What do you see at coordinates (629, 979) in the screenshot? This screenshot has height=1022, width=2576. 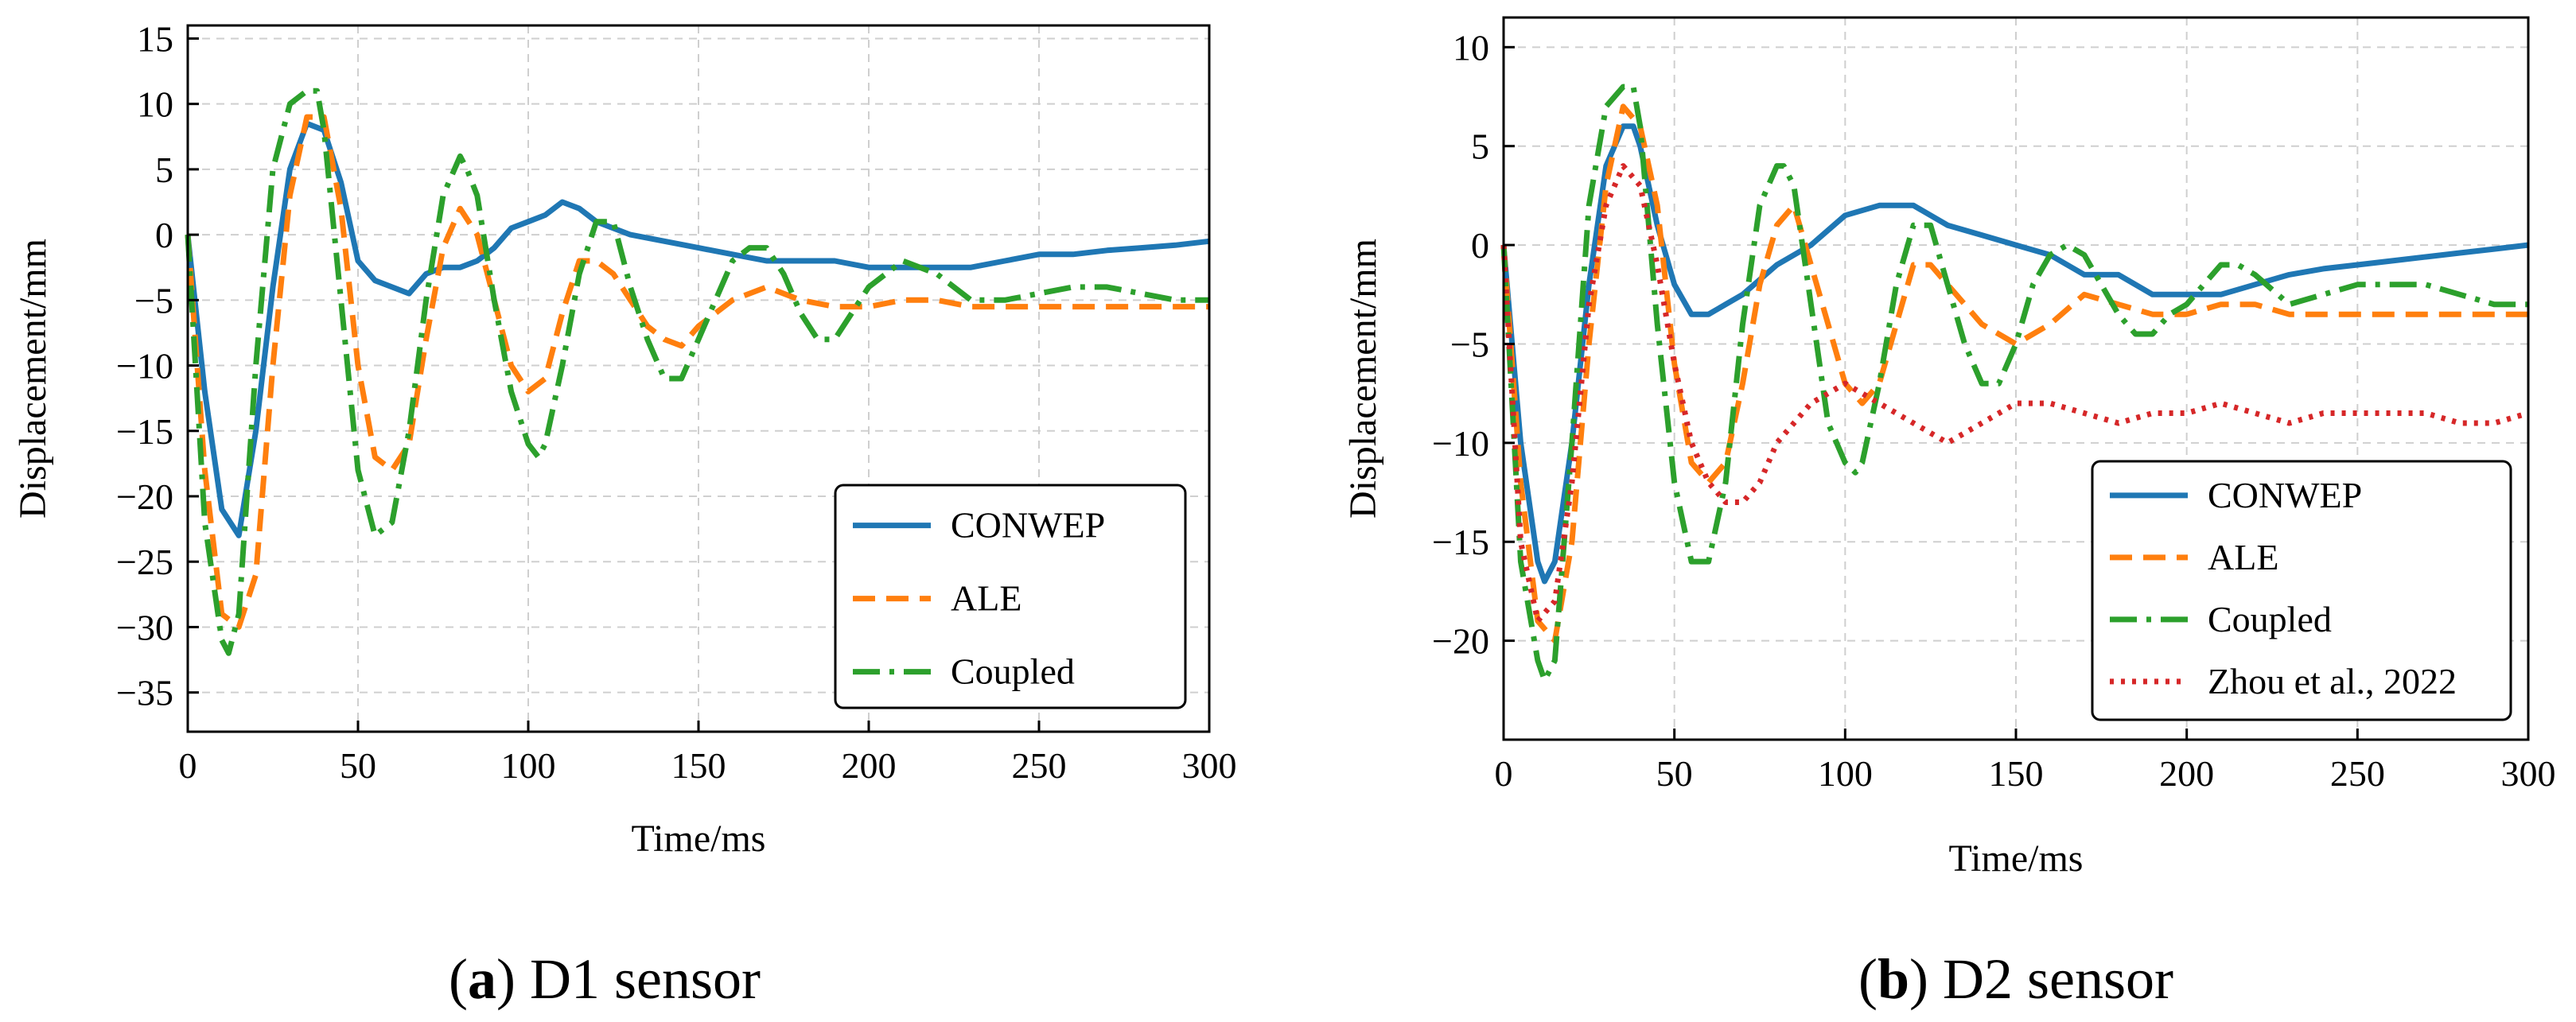 I see `caption-text: ) D1 sensor` at bounding box center [629, 979].